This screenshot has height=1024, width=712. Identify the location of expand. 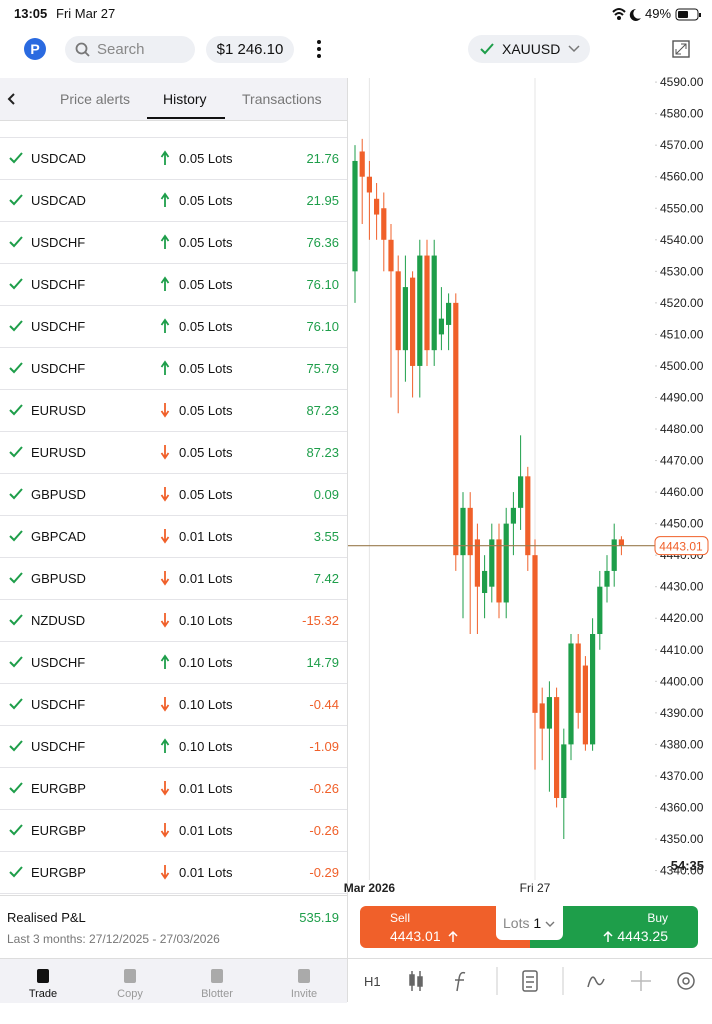
(681, 49).